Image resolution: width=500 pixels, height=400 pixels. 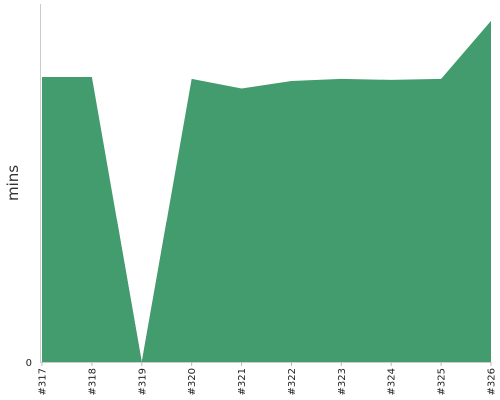 What do you see at coordinates (92, 381) in the screenshot?
I see `x-tick-label: #318` at bounding box center [92, 381].